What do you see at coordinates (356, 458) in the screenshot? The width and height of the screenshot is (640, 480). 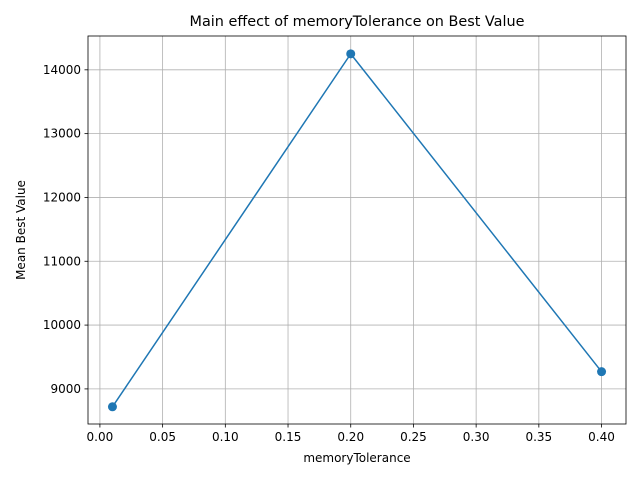 I see `x-axis-label: memoryTolerance` at bounding box center [356, 458].